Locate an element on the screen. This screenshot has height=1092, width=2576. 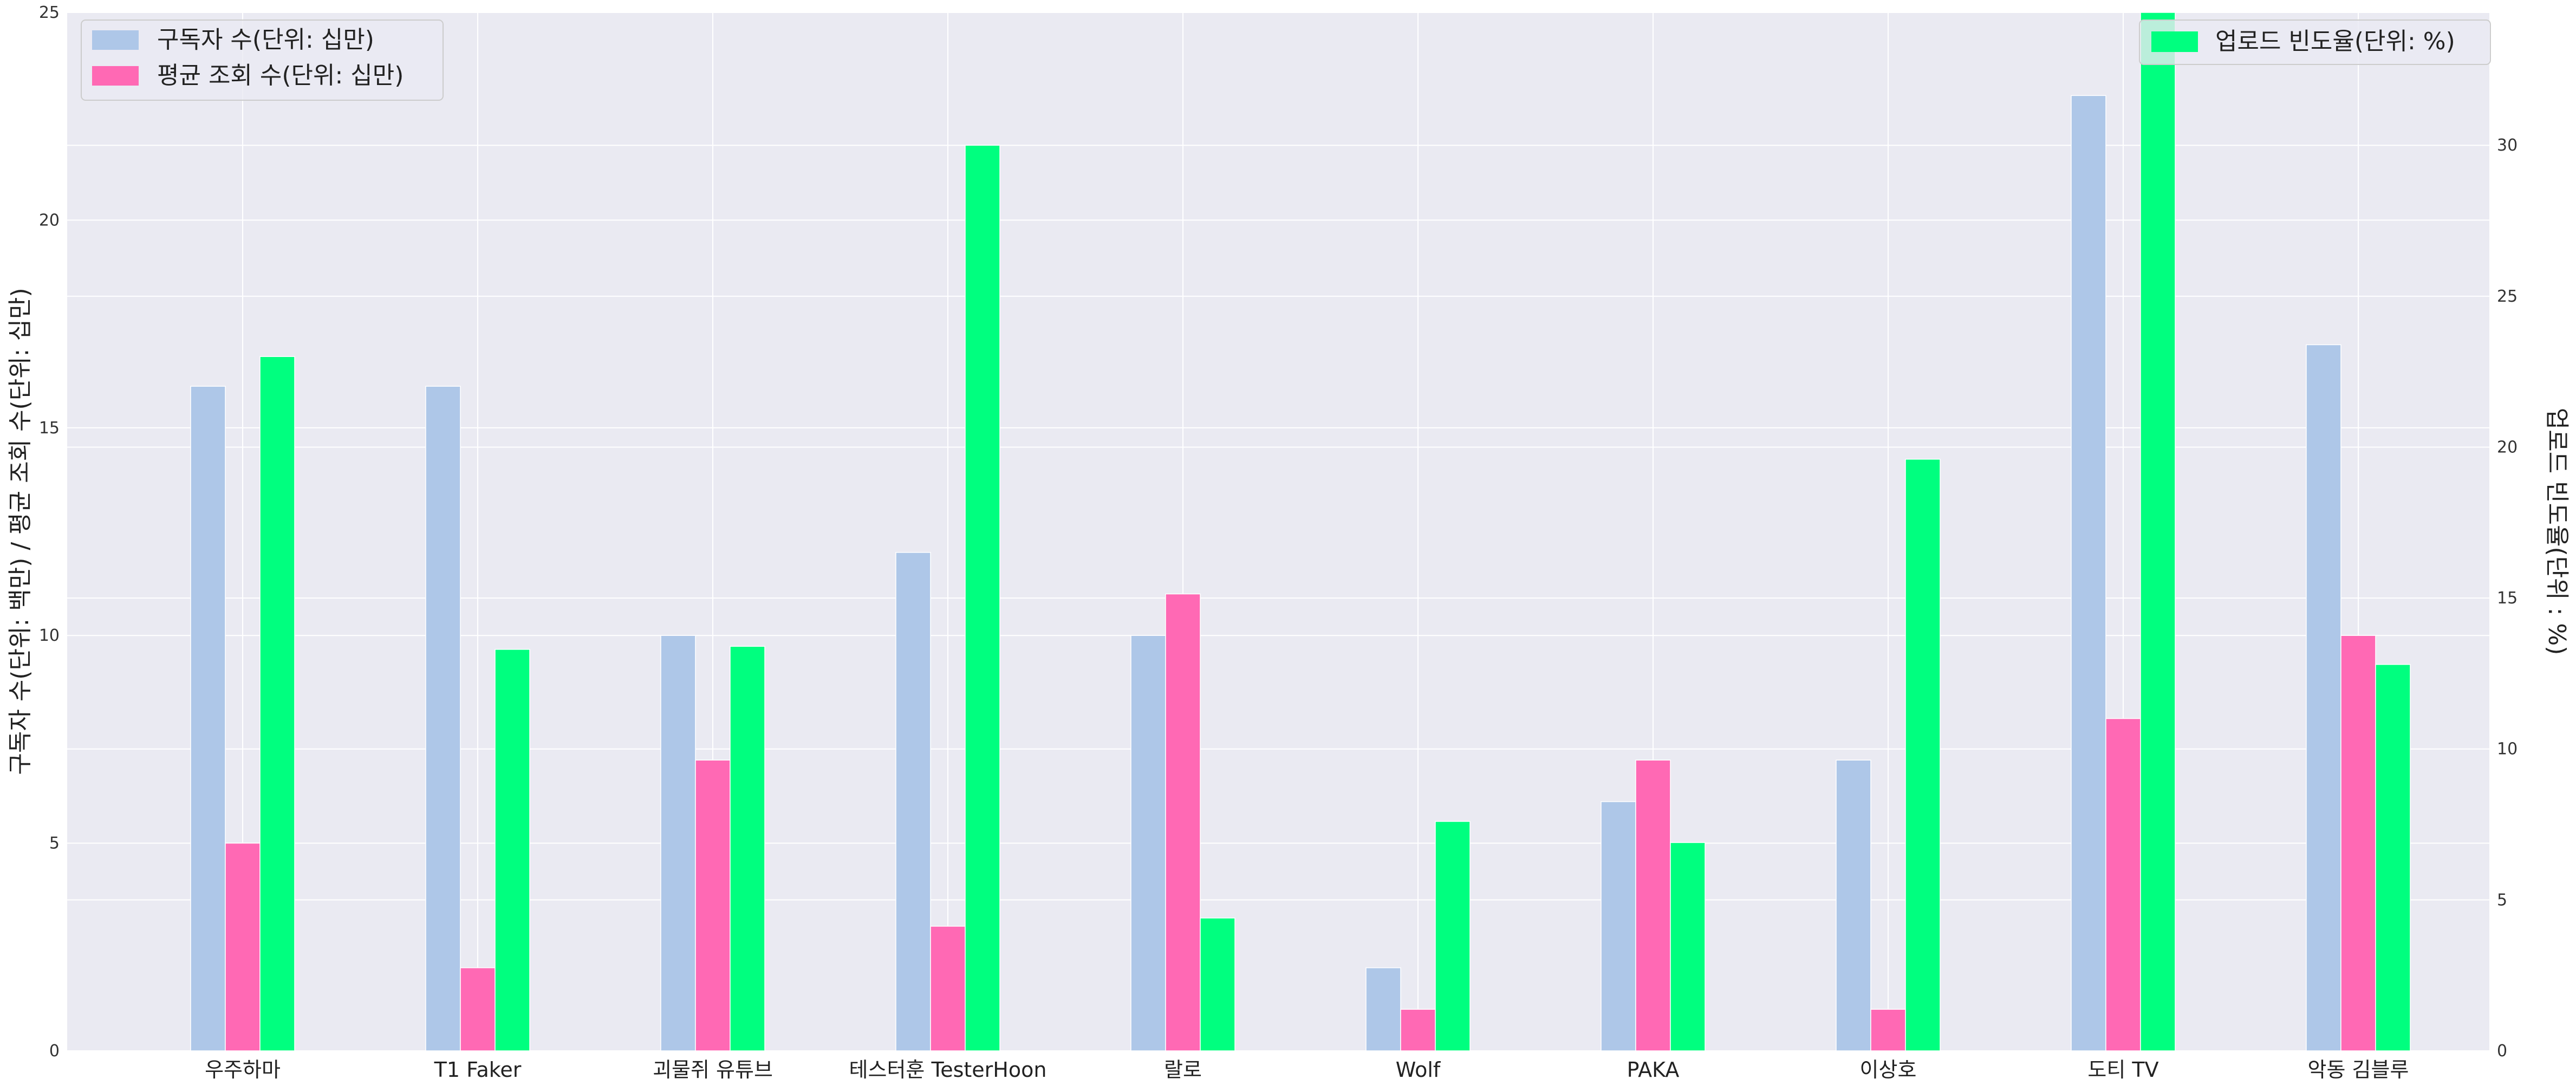
y2-tick-label: 0 is located at coordinates (2502, 1051).